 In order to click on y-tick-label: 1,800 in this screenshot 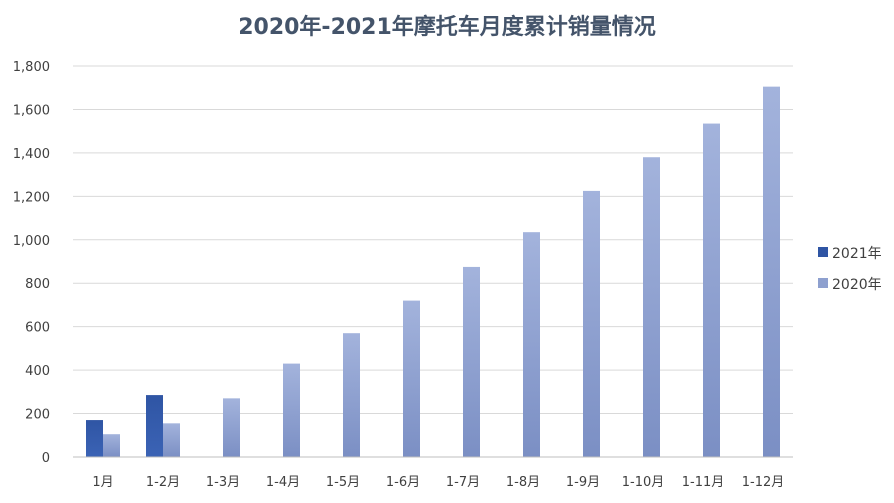, I will do `click(31, 67)`.